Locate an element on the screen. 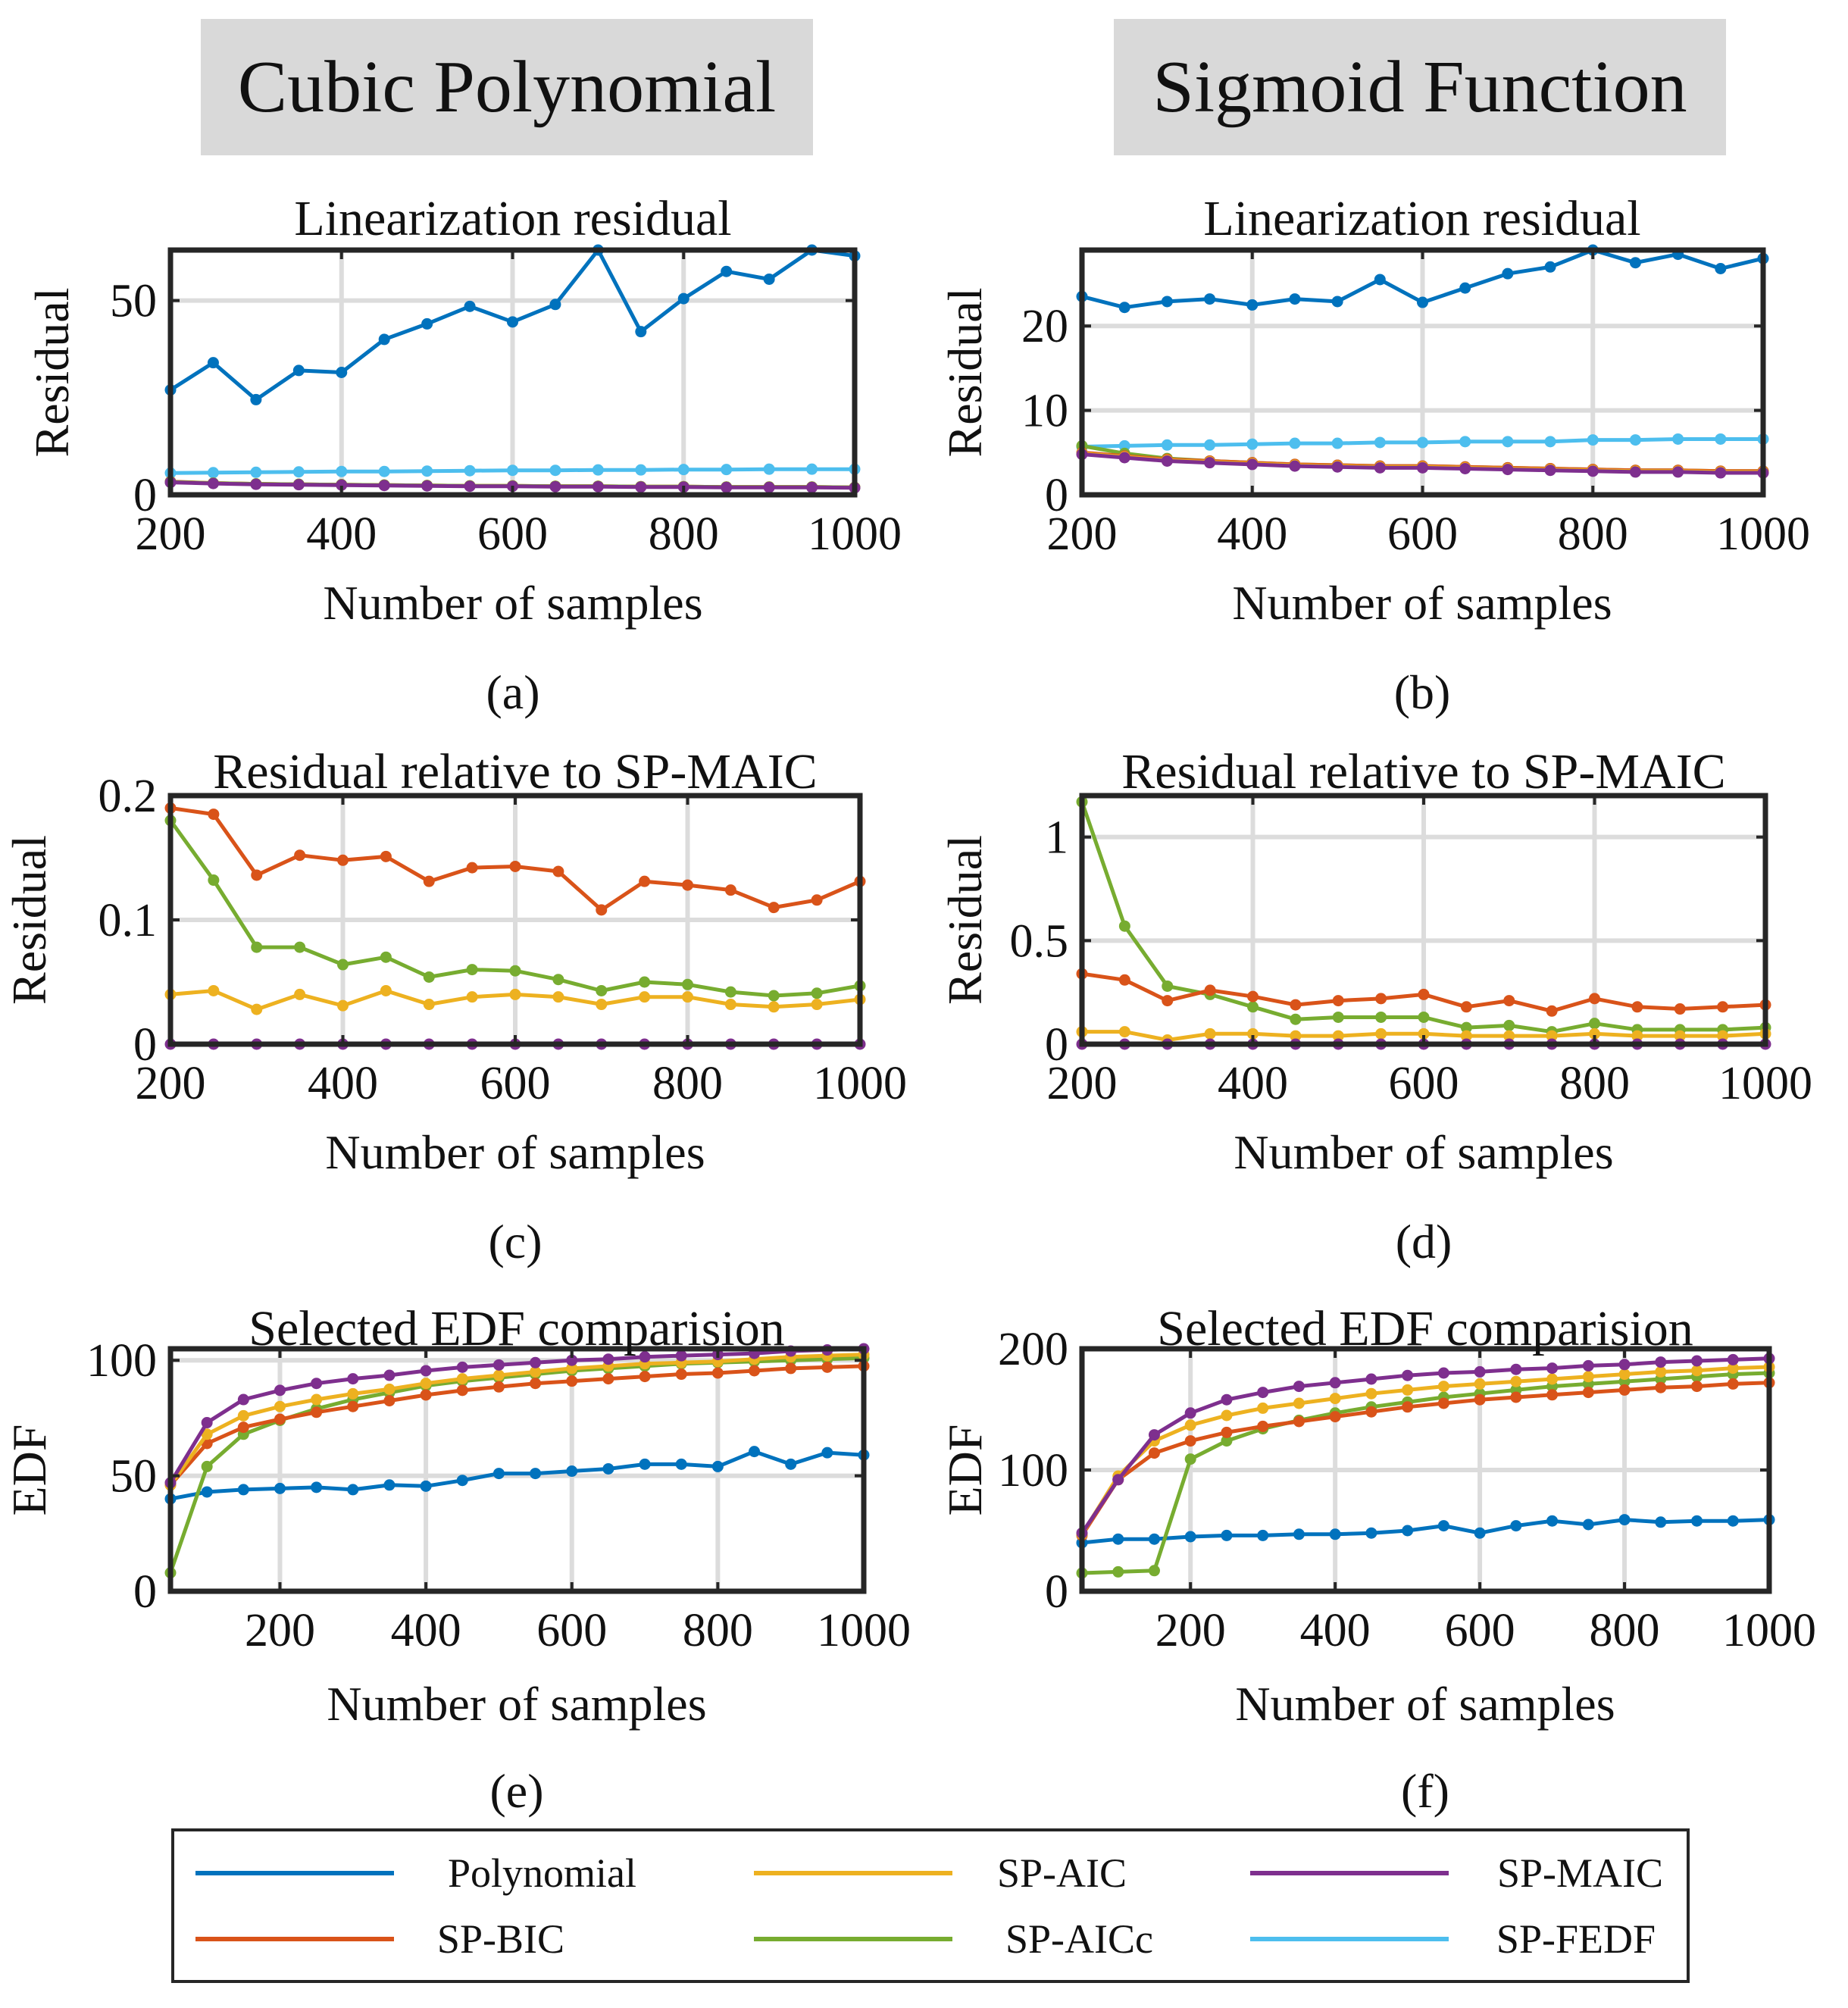  data-layer is located at coordinates (512, 369).